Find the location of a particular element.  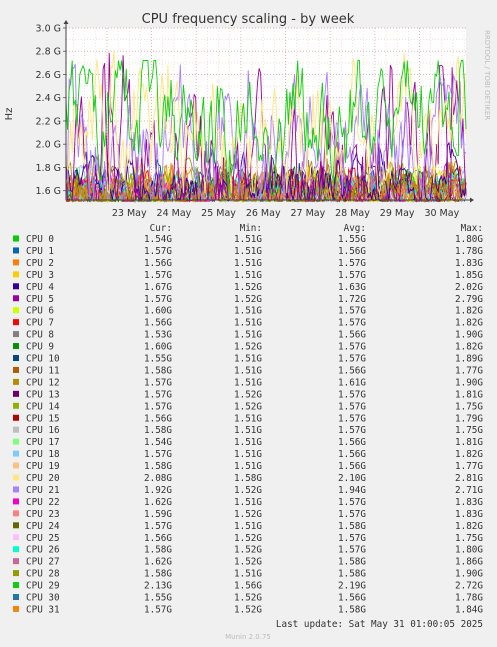

legend-value: 1.62G is located at coordinates (158, 502).